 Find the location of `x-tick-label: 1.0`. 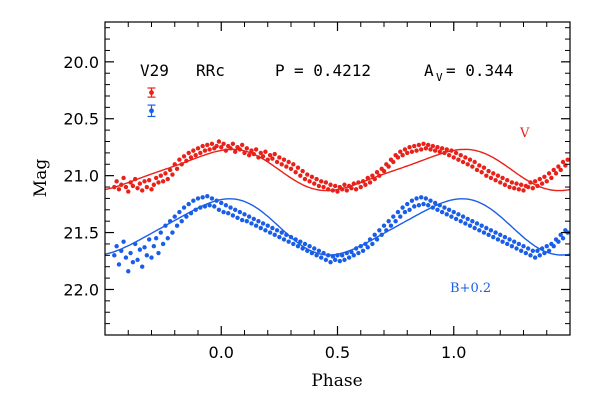

x-tick-label: 1.0 is located at coordinates (453, 352).